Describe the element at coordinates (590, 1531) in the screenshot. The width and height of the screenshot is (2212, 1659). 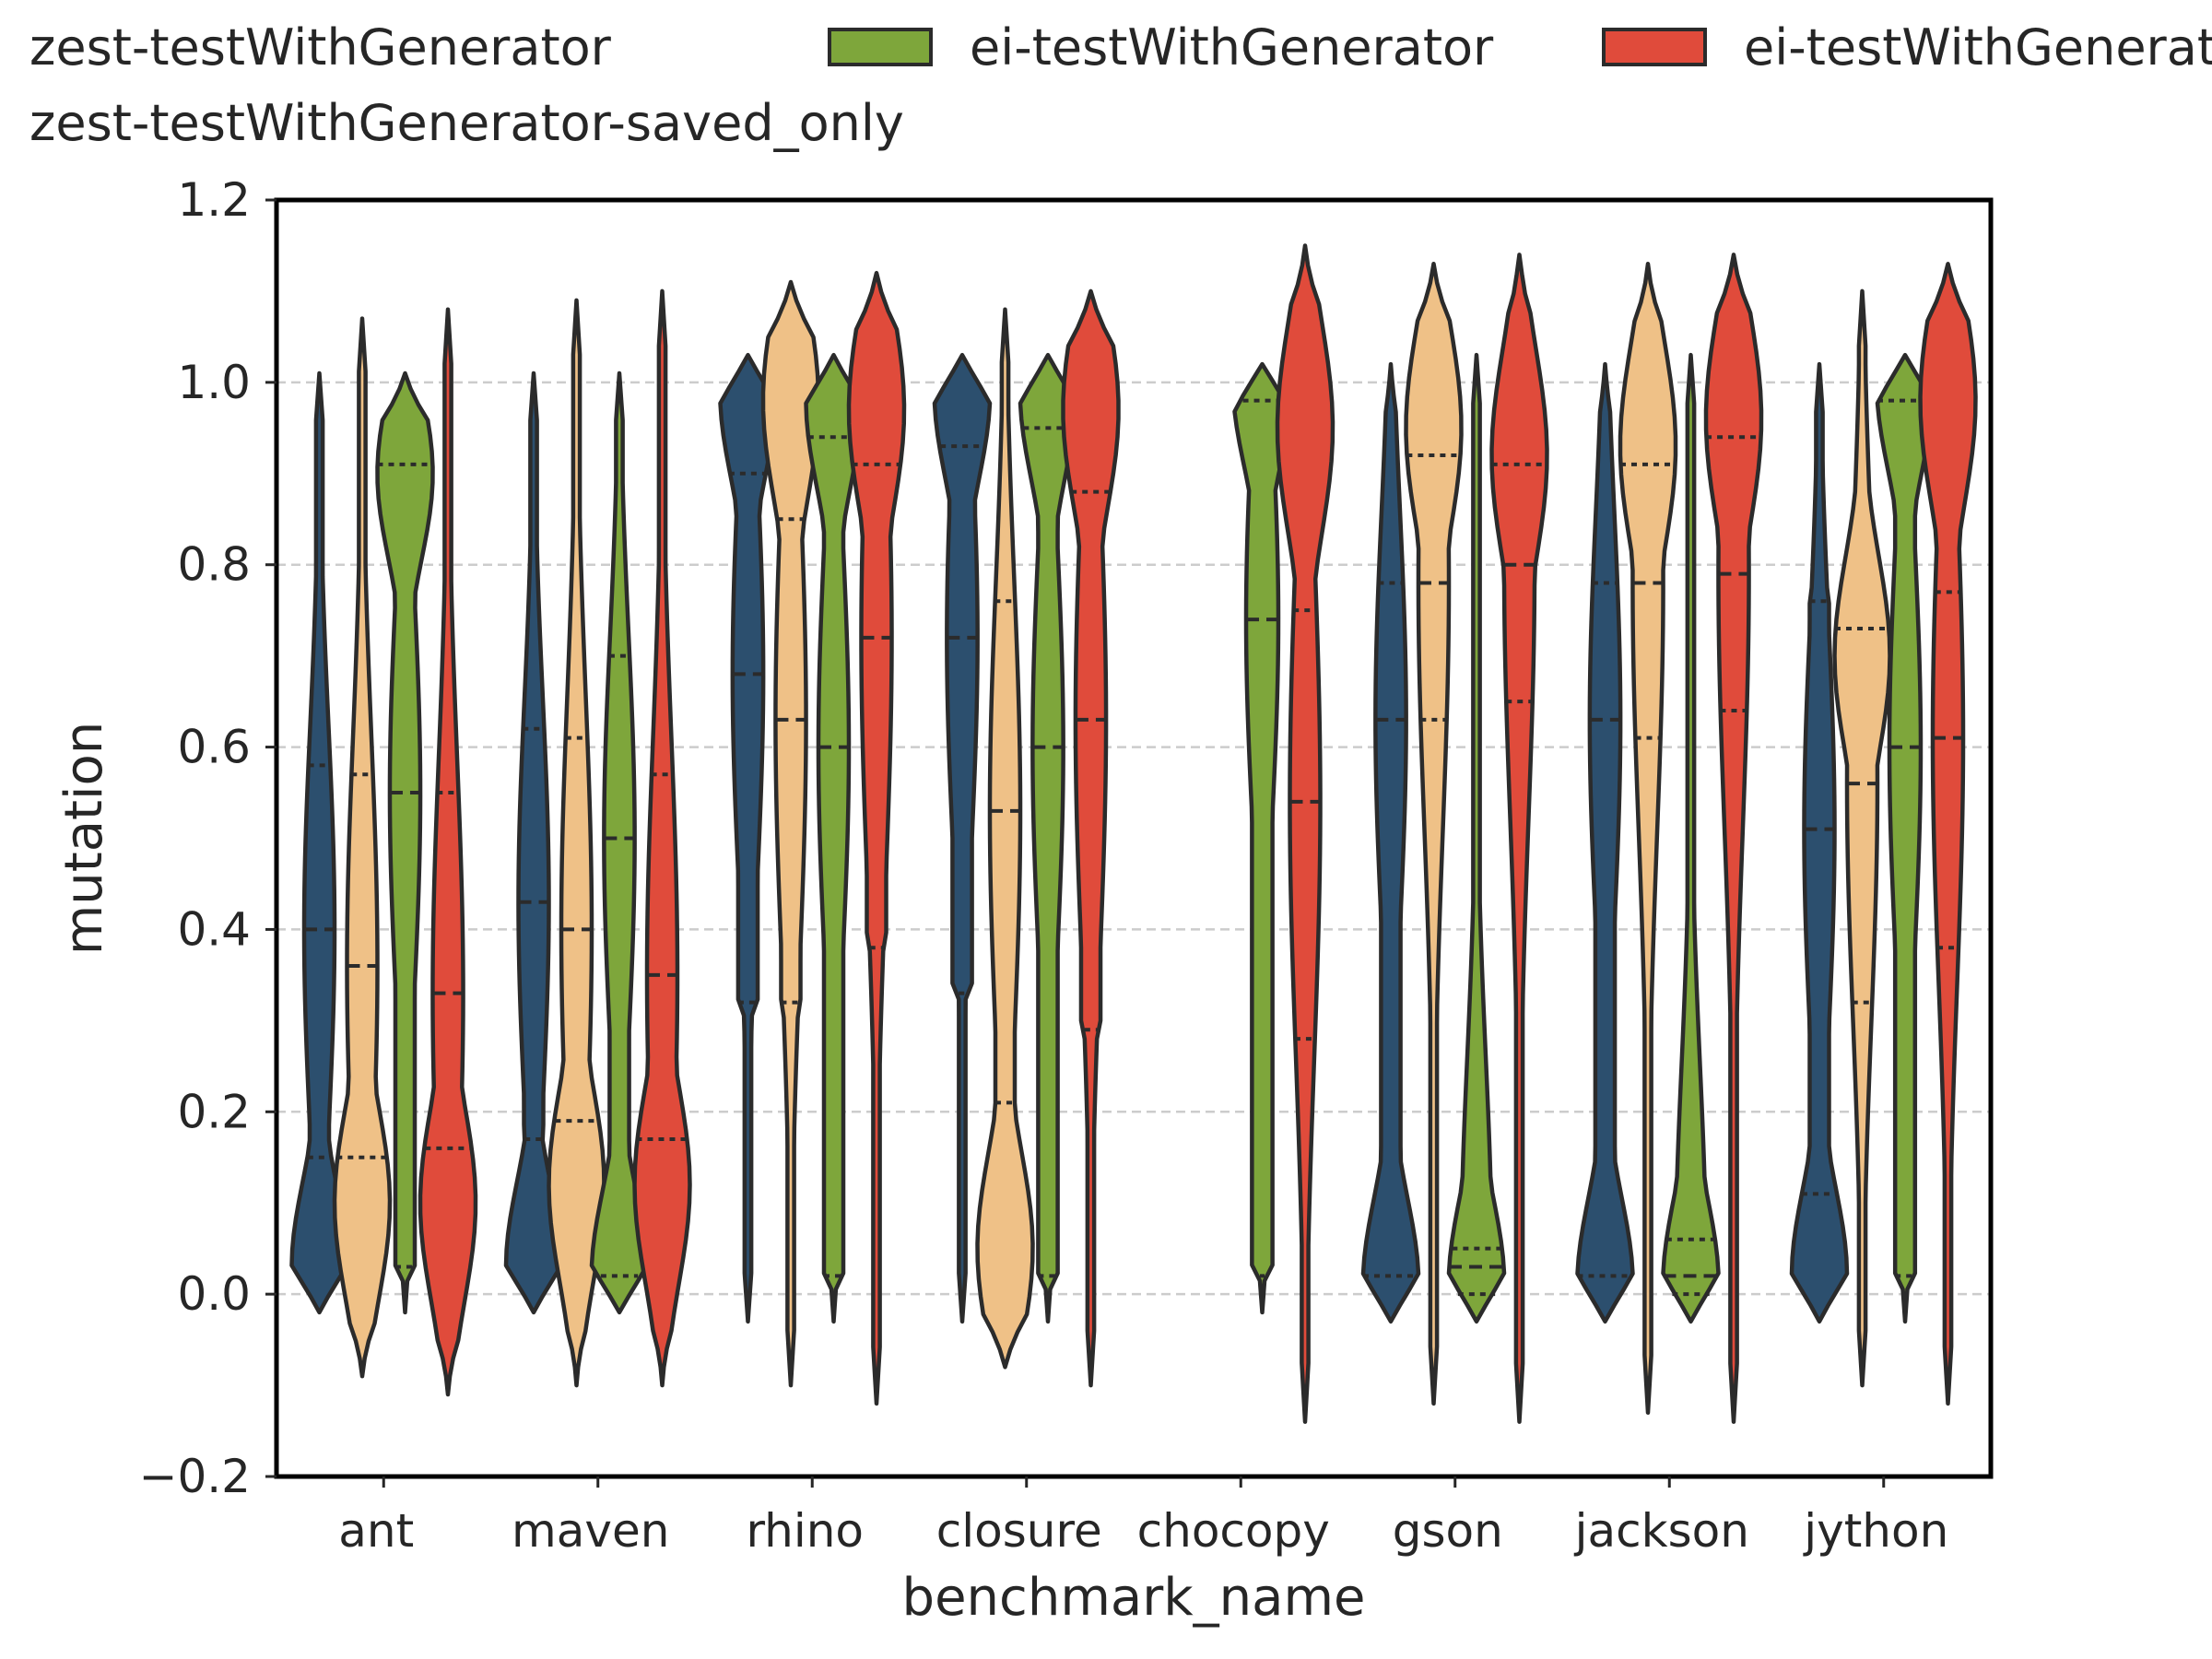
I see `x-tick-label: maven` at that location.